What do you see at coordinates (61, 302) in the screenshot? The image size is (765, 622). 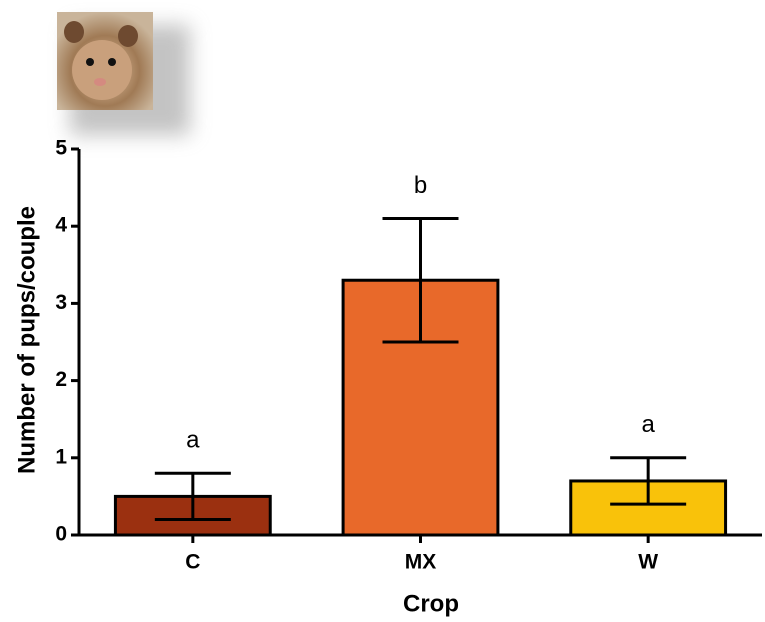 I see `y-tick-label: 3` at bounding box center [61, 302].